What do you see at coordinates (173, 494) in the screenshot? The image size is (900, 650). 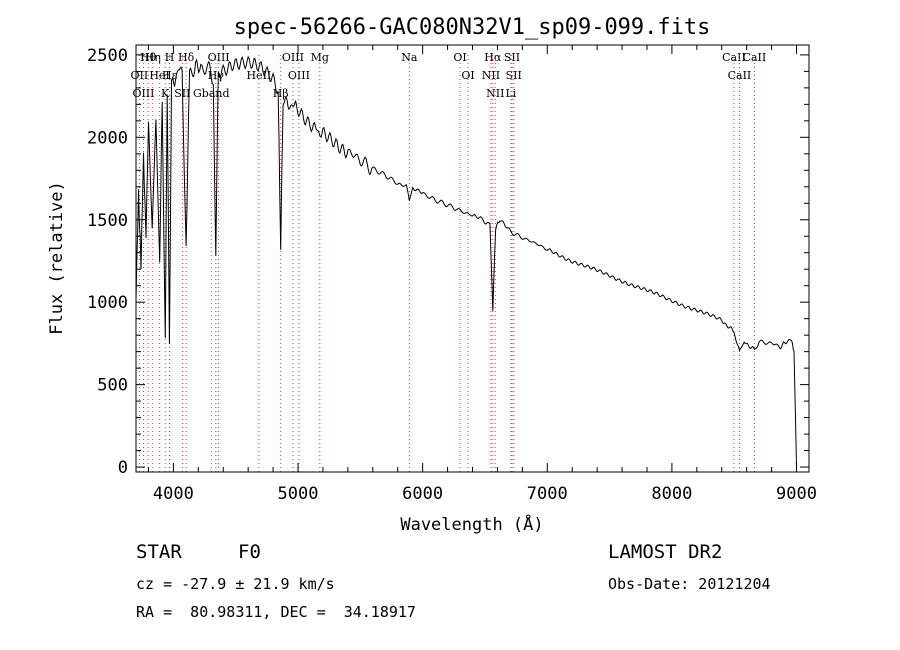 I see `x-tick-label: 4000` at bounding box center [173, 494].